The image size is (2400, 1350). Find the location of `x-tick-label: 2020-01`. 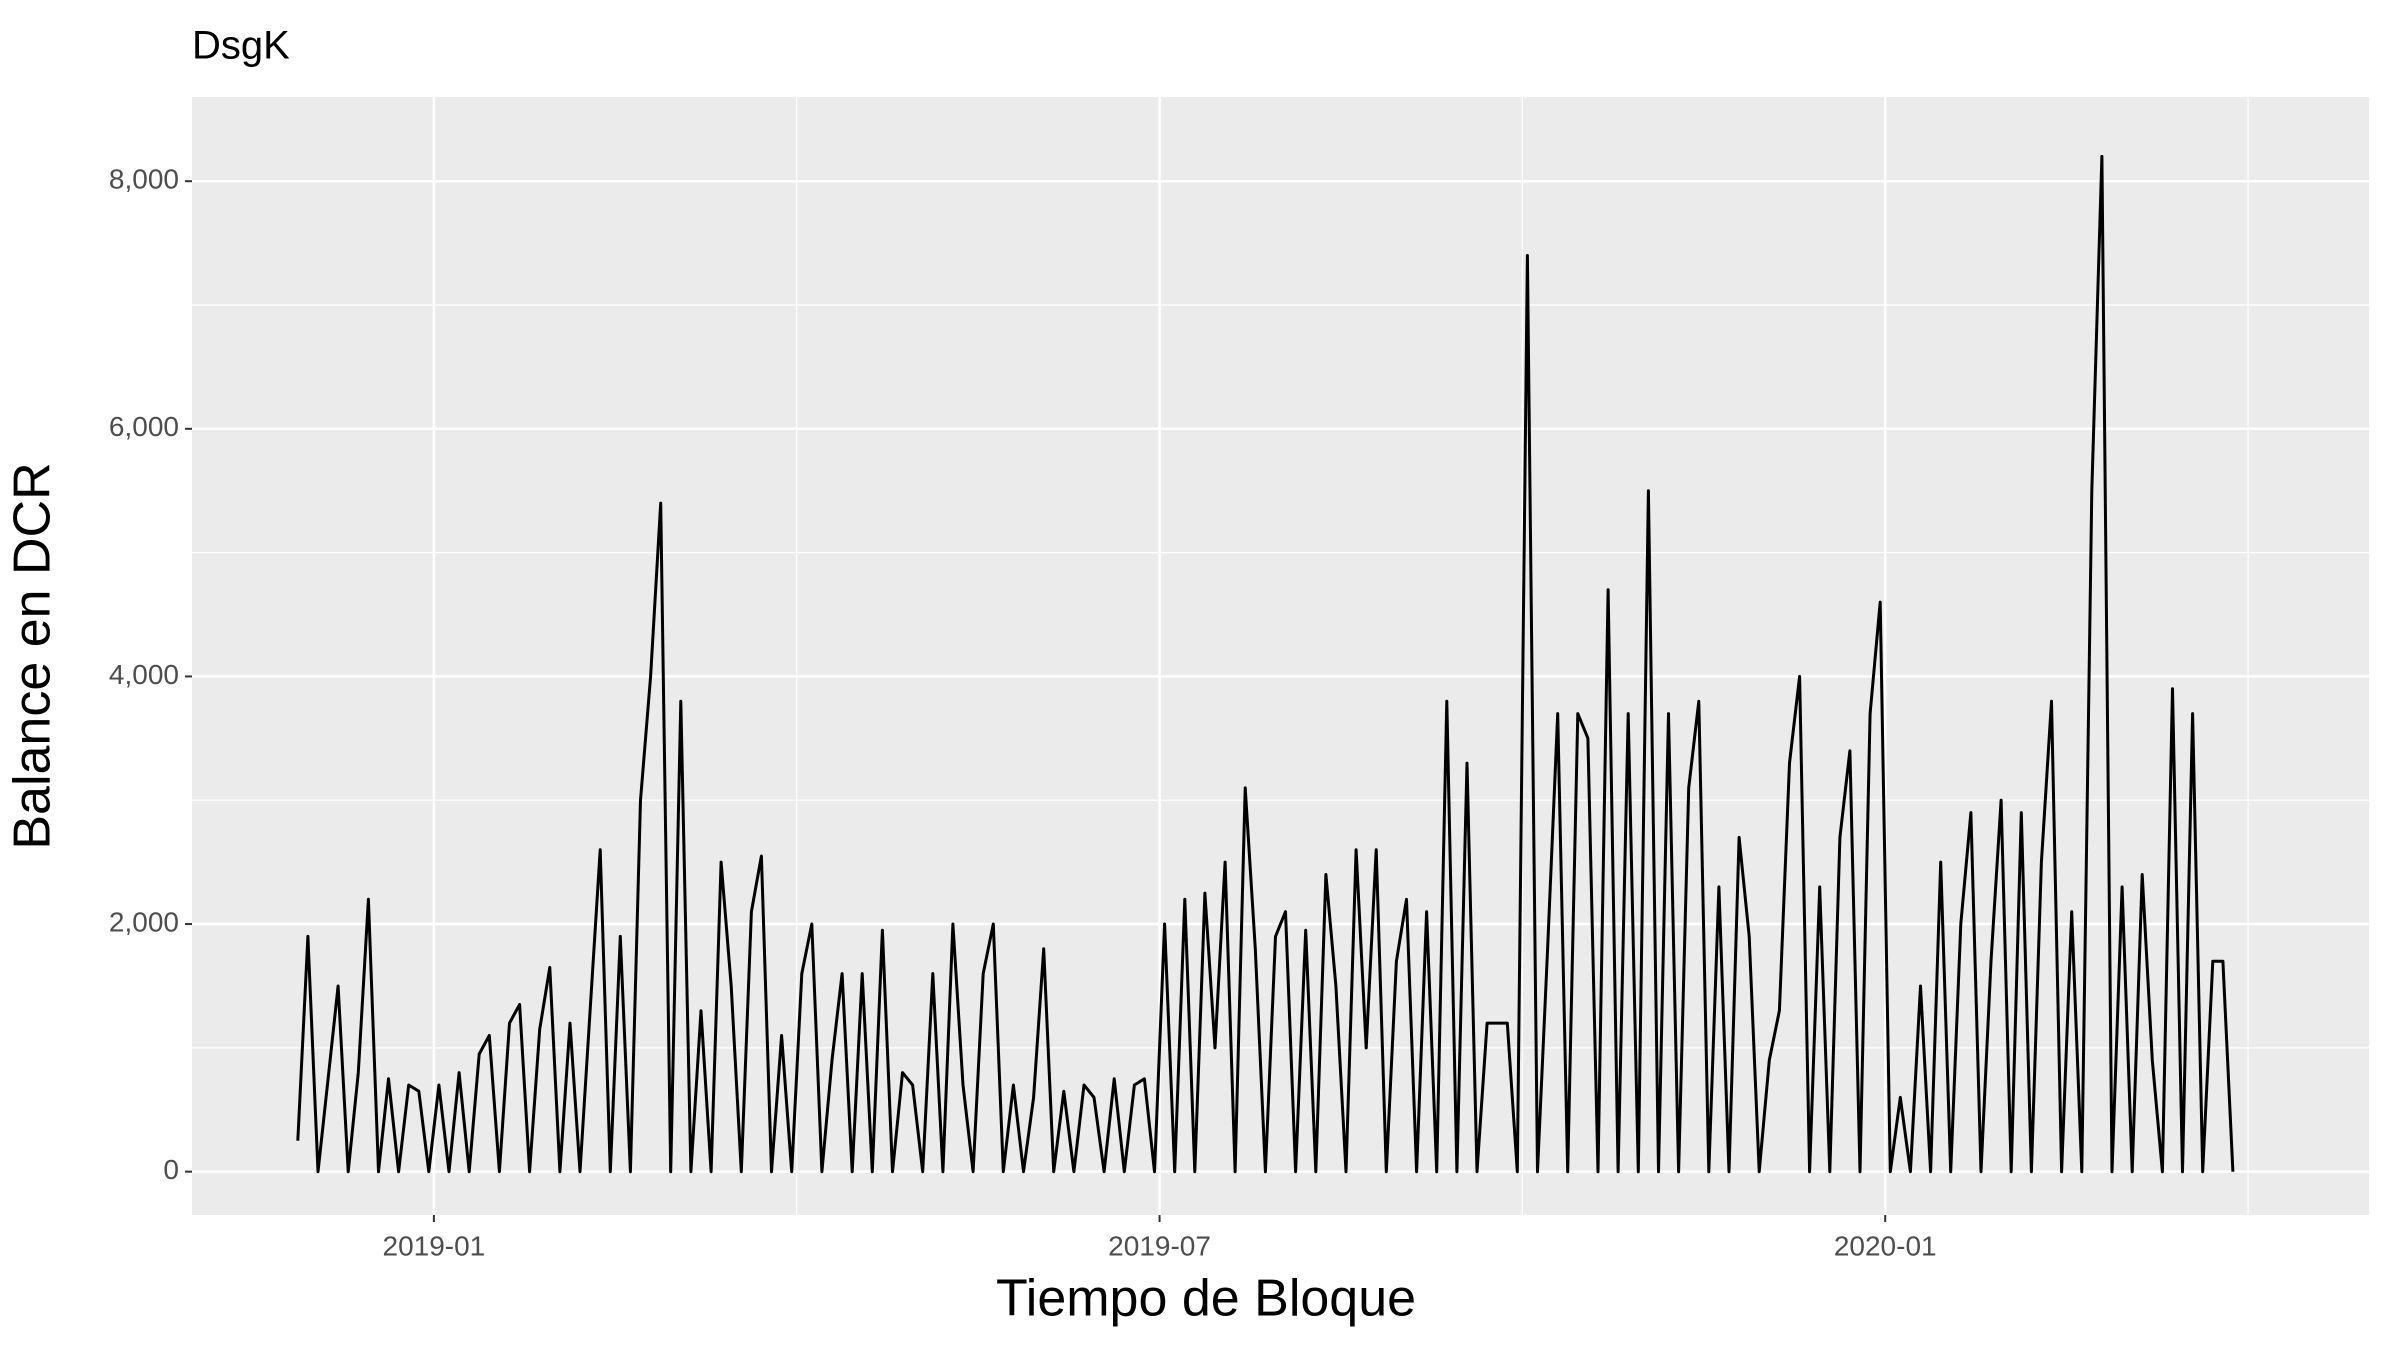

x-tick-label: 2020-01 is located at coordinates (1885, 1245).